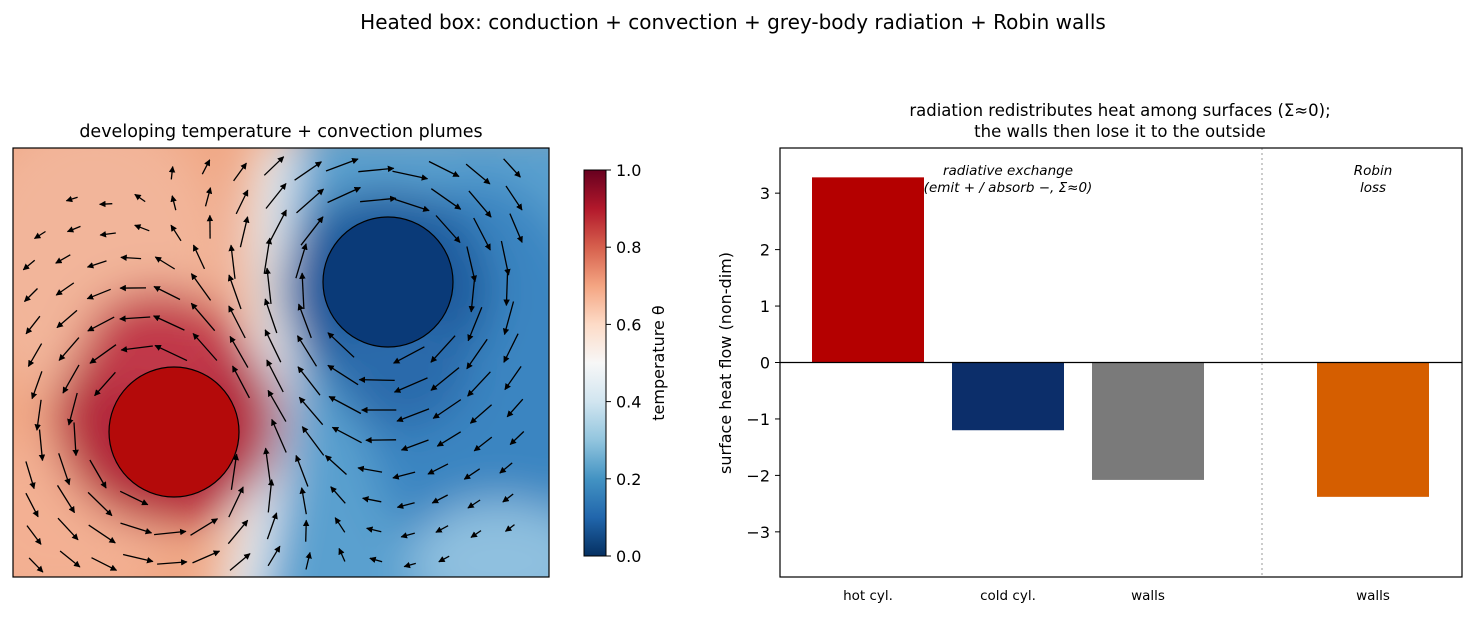 The width and height of the screenshot is (1473, 617). Describe the element at coordinates (628, 556) in the screenshot. I see `colorbar-tick-label: 0.0` at that location.